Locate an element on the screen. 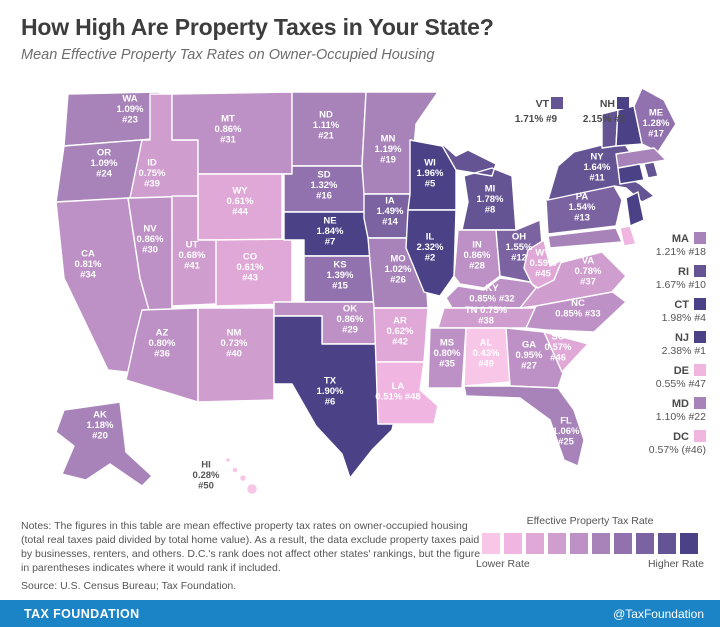 The width and height of the screenshot is (720, 627). state-ak-label: AK 1.18% #20 is located at coordinates (100, 426).